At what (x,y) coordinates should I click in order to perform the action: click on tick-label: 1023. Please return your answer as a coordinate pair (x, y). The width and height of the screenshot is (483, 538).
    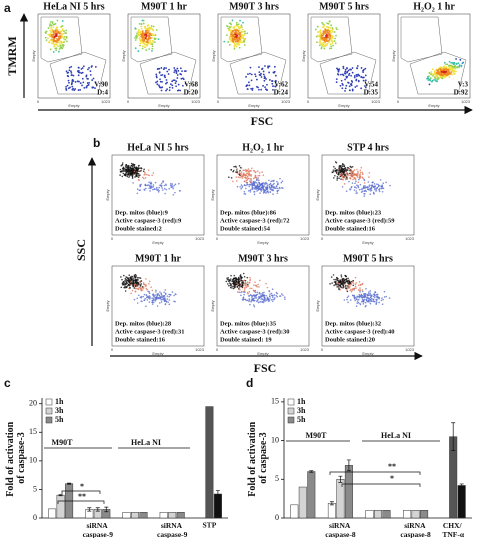
    Looking at the image, I should click on (410, 238).